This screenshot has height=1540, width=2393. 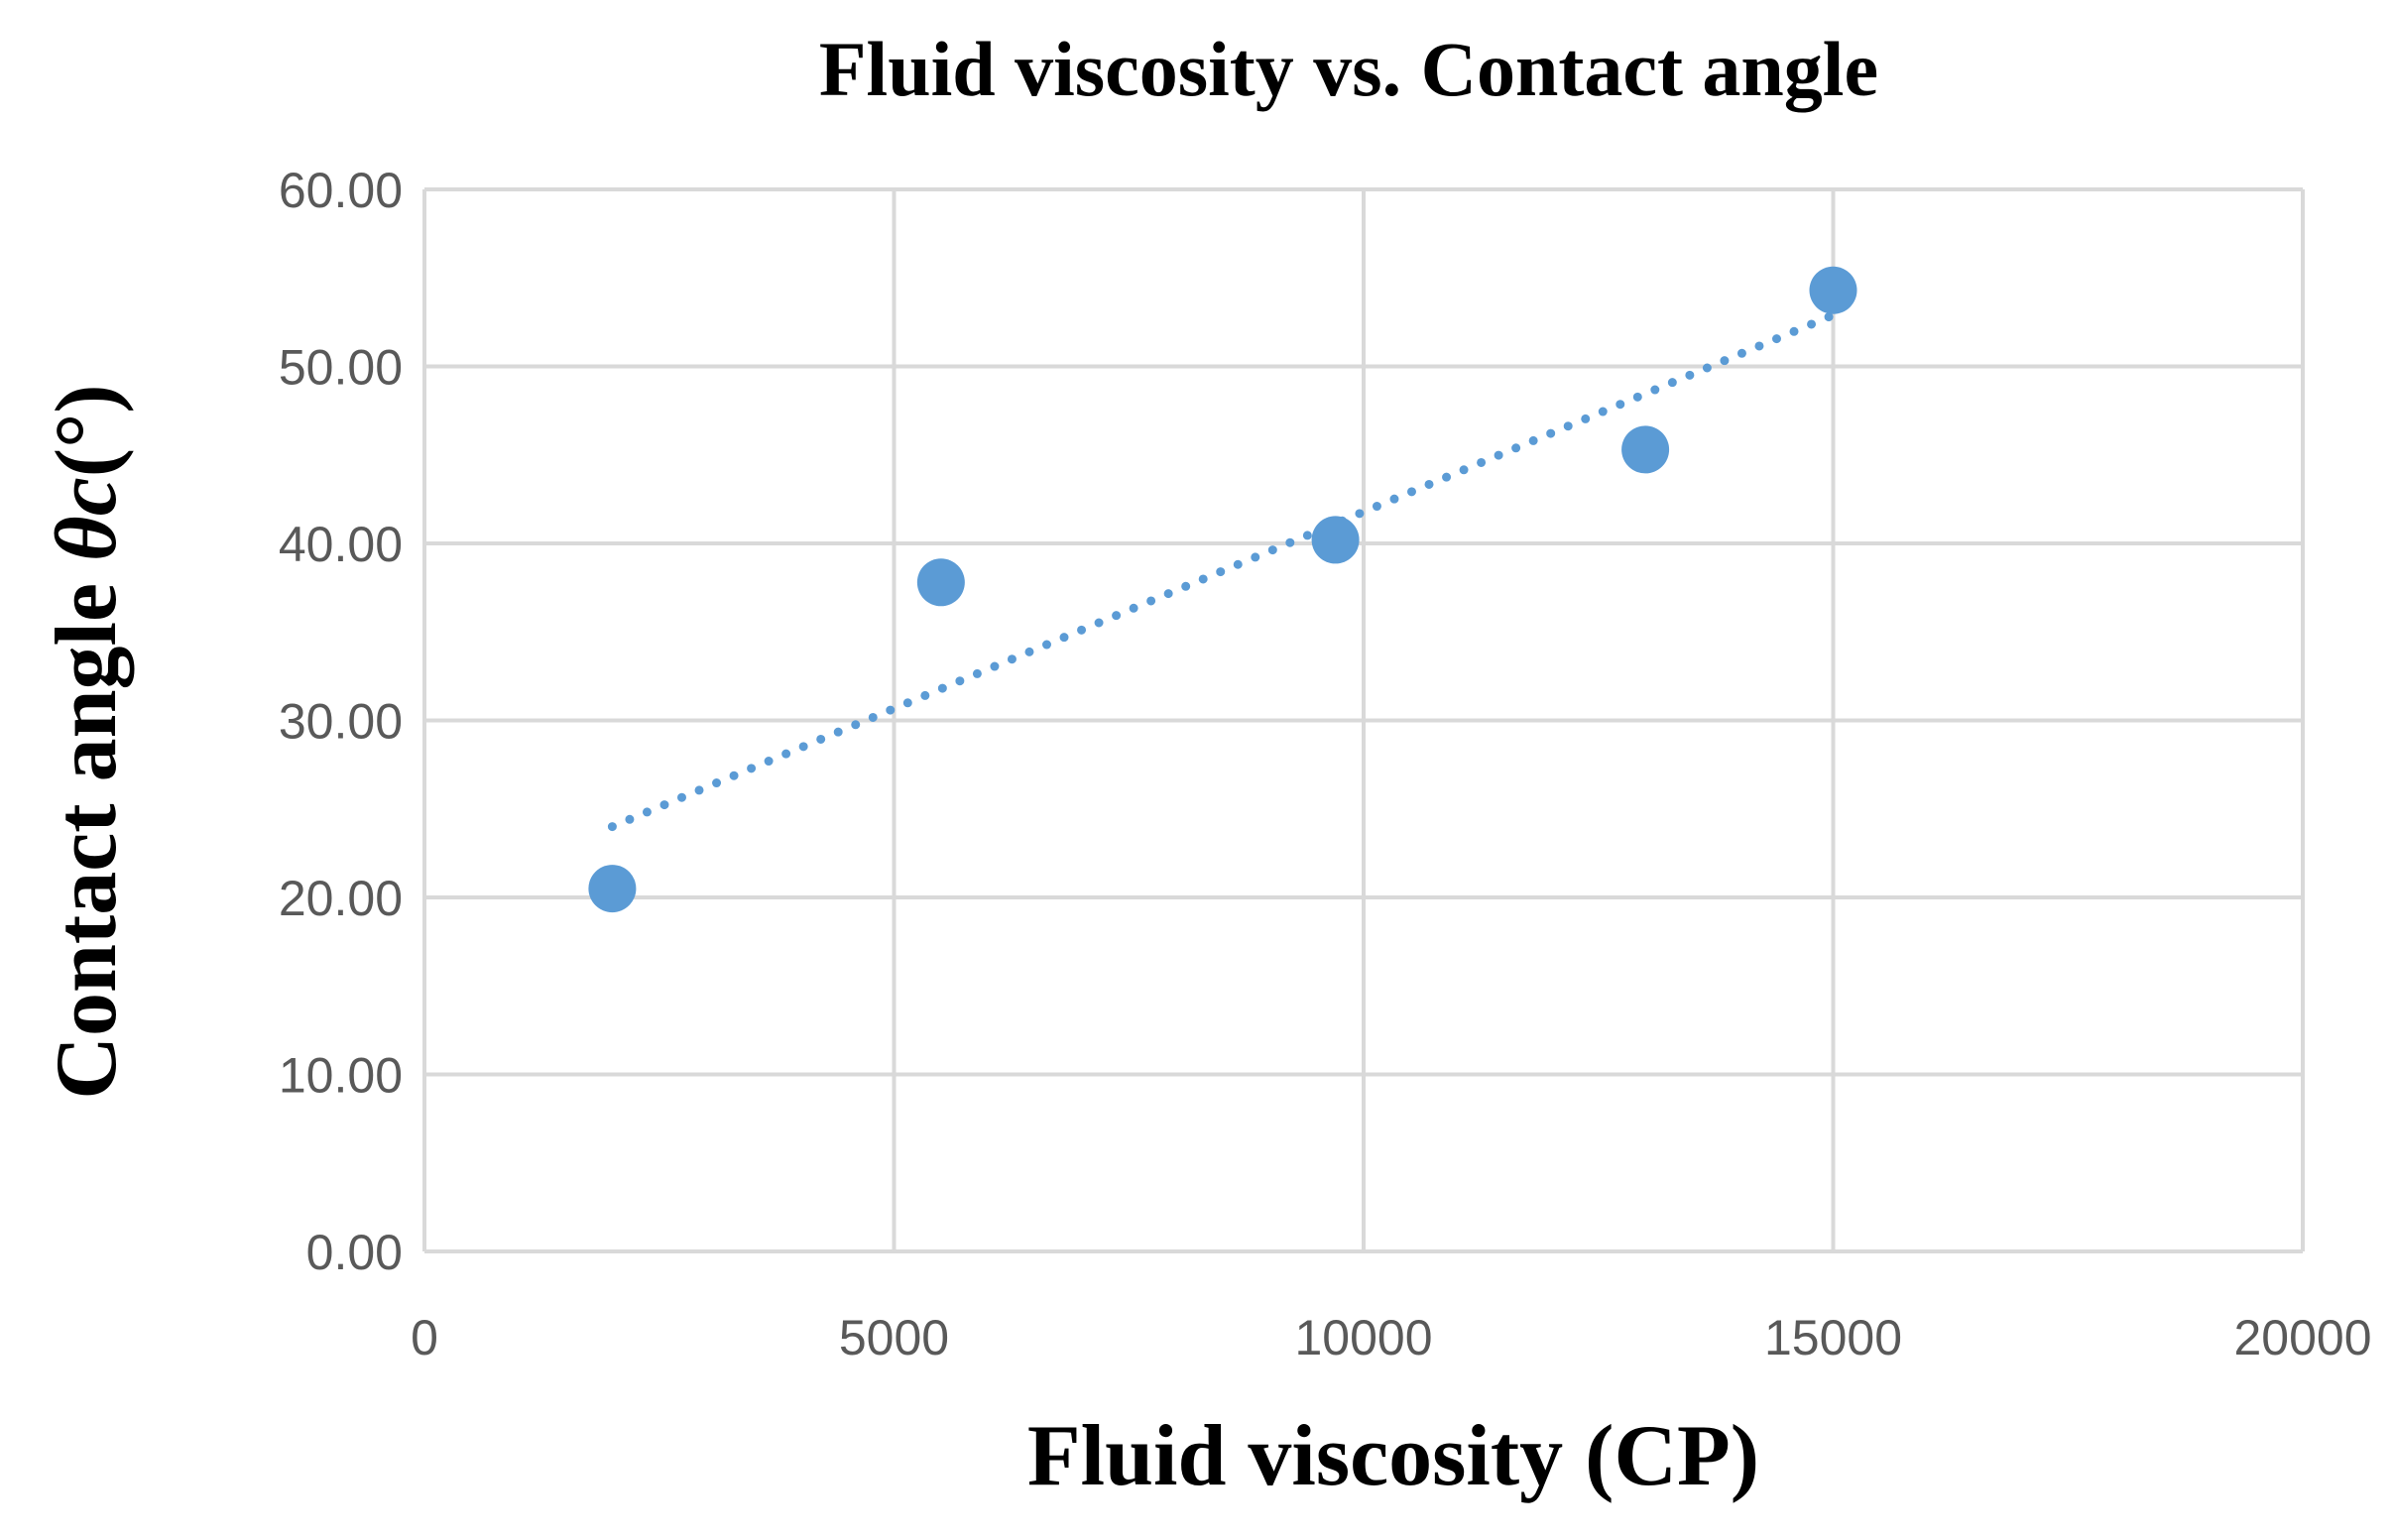 I want to click on x-tick-label: 20000, so click(x=2302, y=1337).